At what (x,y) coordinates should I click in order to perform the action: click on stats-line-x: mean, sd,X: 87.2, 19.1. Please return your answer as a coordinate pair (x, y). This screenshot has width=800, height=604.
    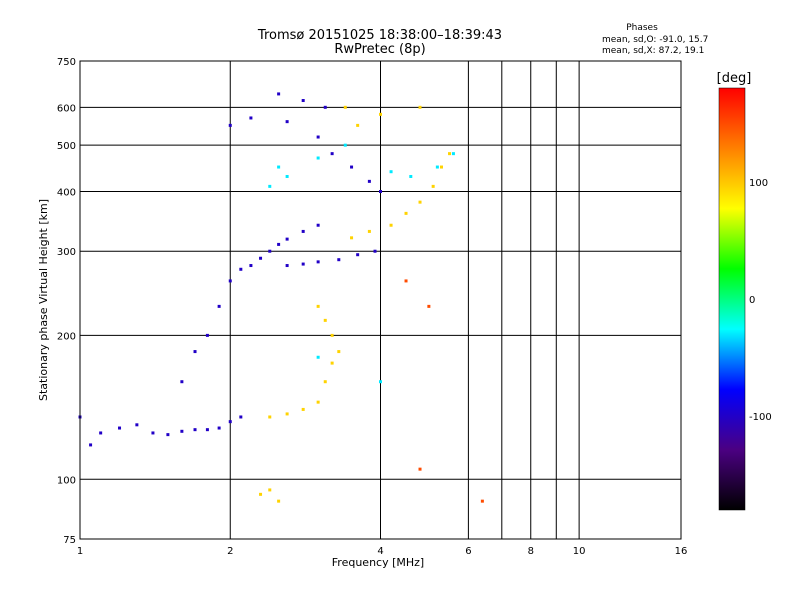
    Looking at the image, I should click on (653, 51).